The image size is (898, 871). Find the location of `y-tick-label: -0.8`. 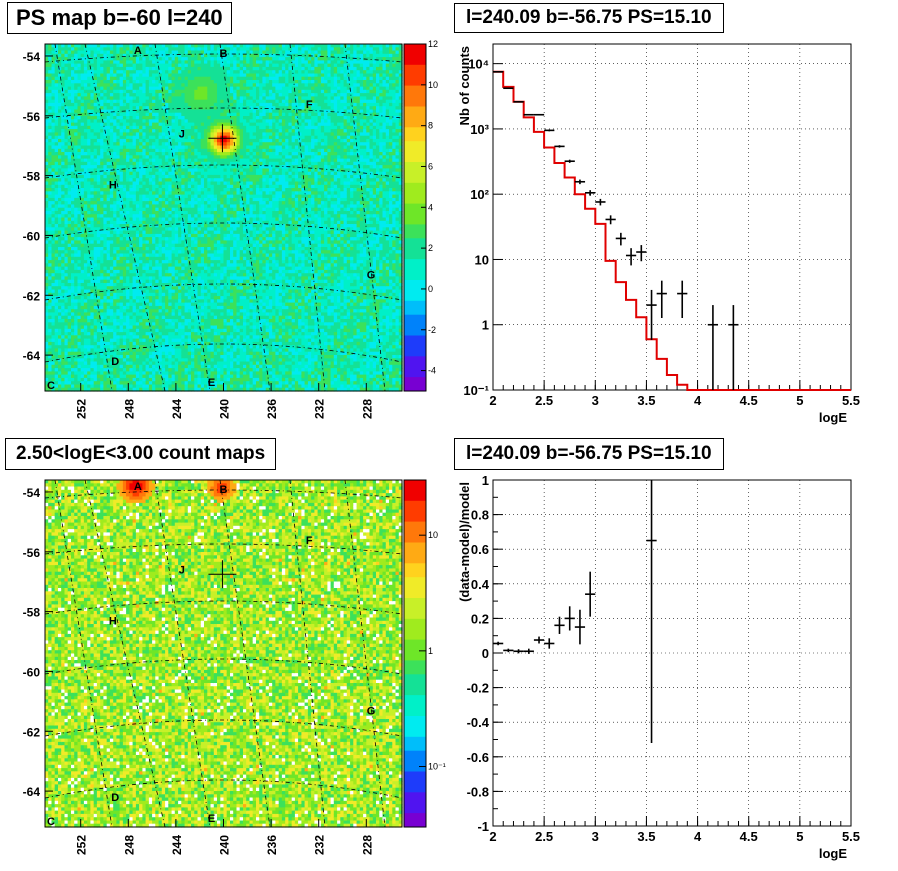

y-tick-label: -0.8 is located at coordinates (478, 791).